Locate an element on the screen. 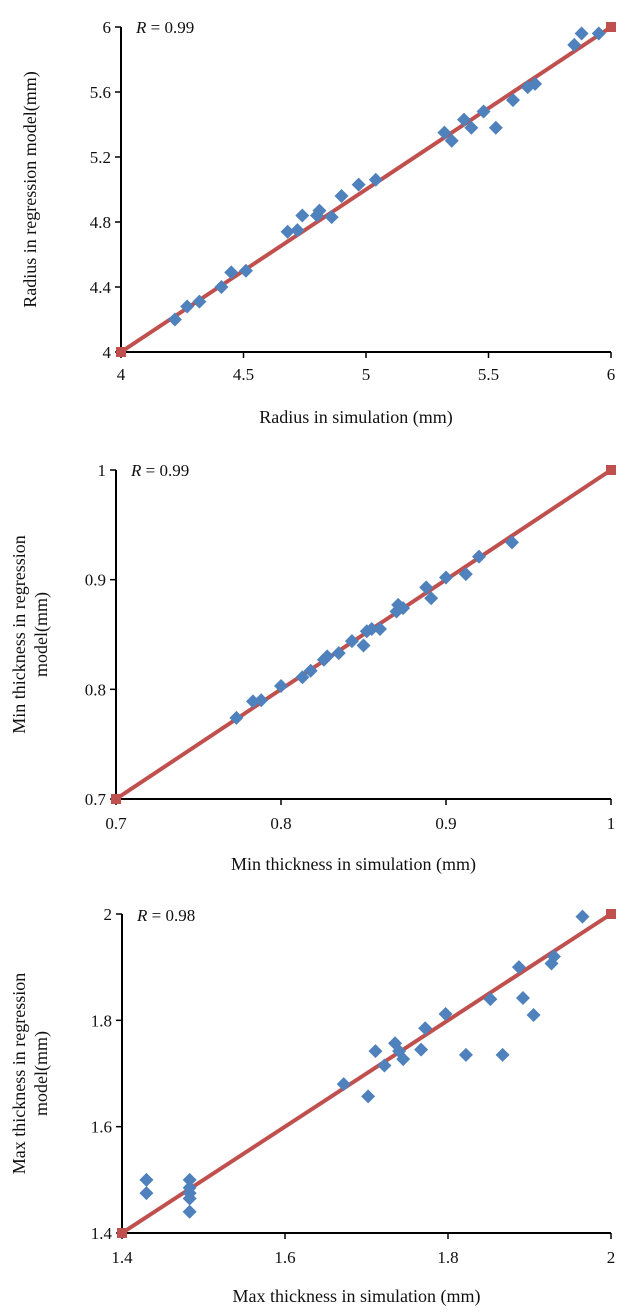  y-tick-label: 1.6 is located at coordinates (101, 1127).